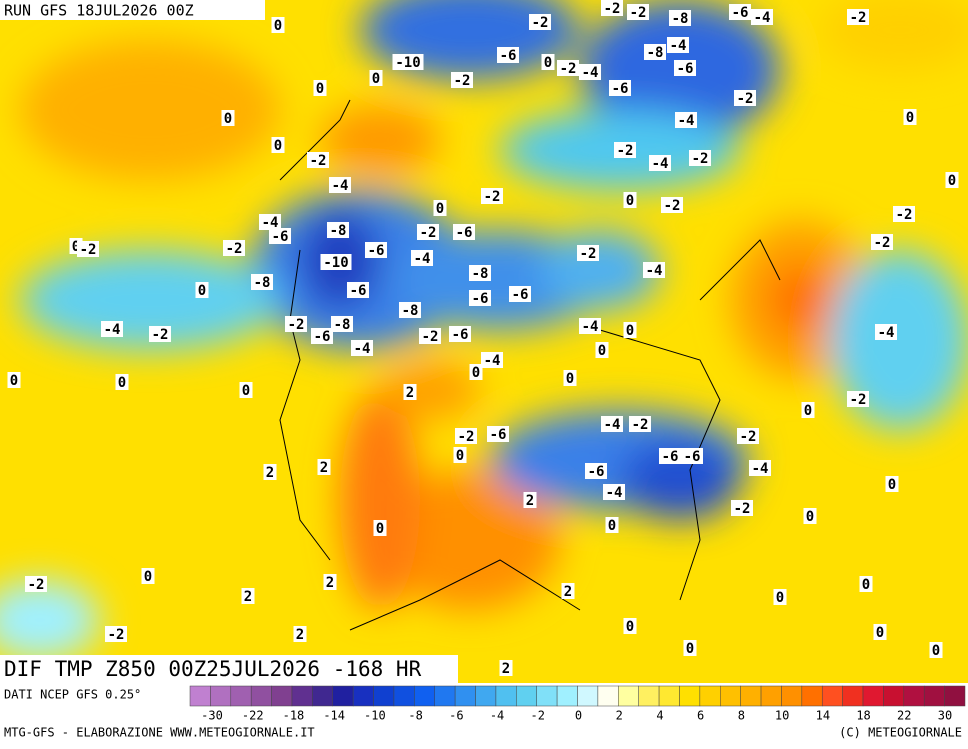 Image resolution: width=968 pixels, height=749 pixels. What do you see at coordinates (904, 716) in the screenshot?
I see `colorbar-tick-label: 22` at bounding box center [904, 716].